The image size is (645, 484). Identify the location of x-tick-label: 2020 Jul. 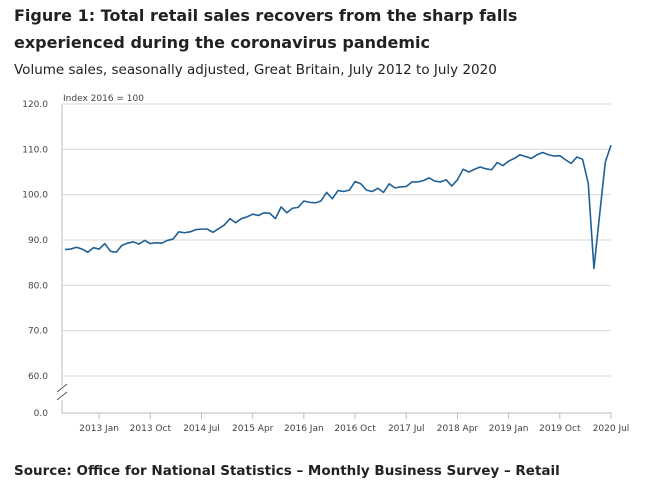
(611, 429).